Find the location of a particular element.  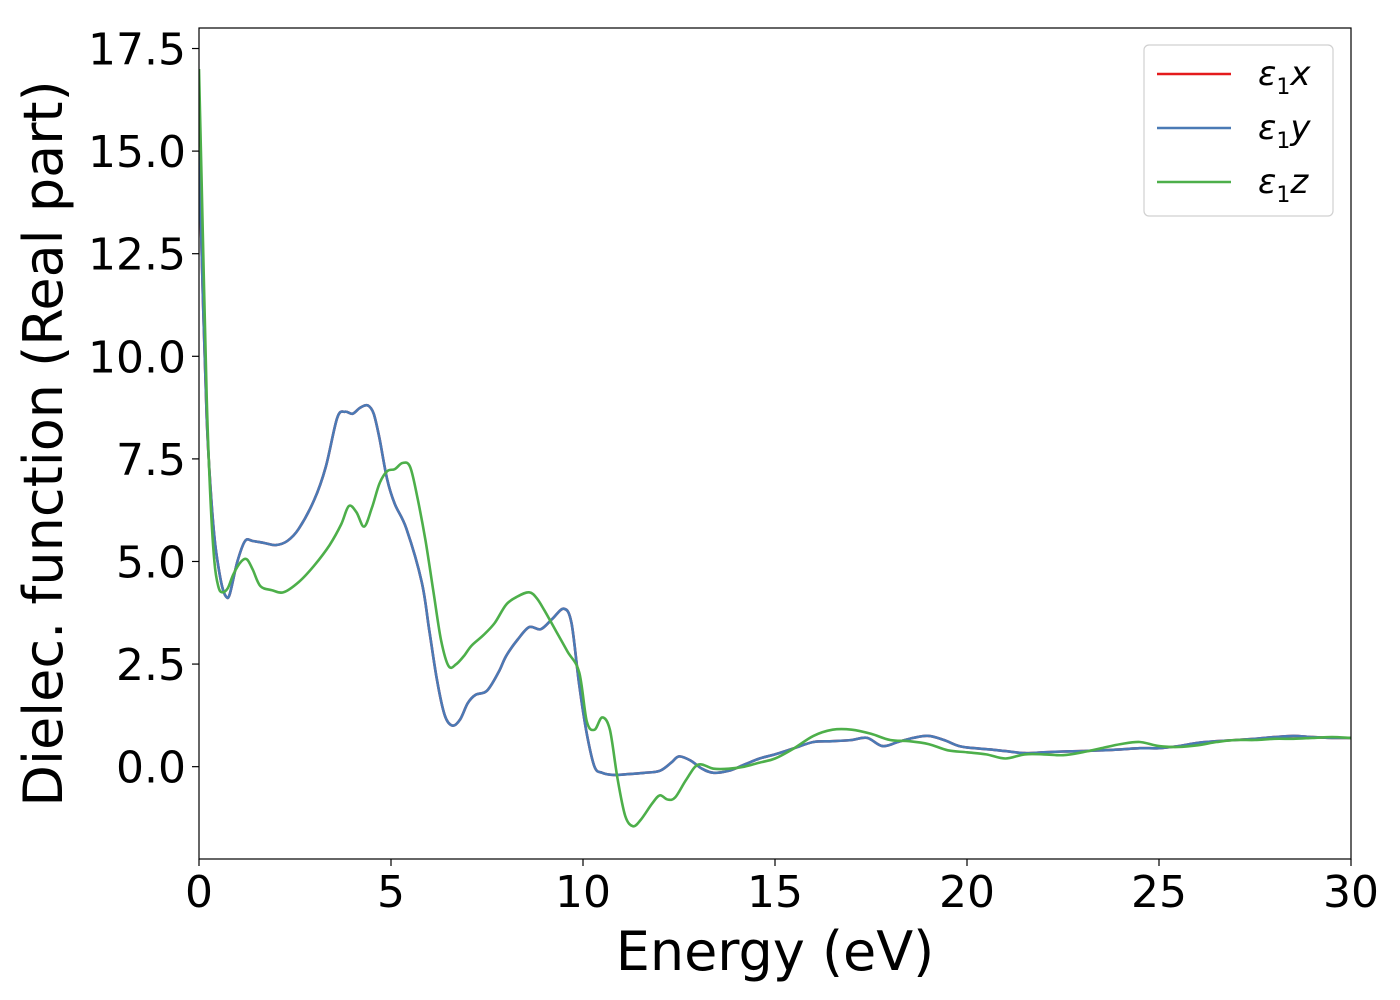

y-axis-label: Dielec. function (Real part) is located at coordinates (43, 443).